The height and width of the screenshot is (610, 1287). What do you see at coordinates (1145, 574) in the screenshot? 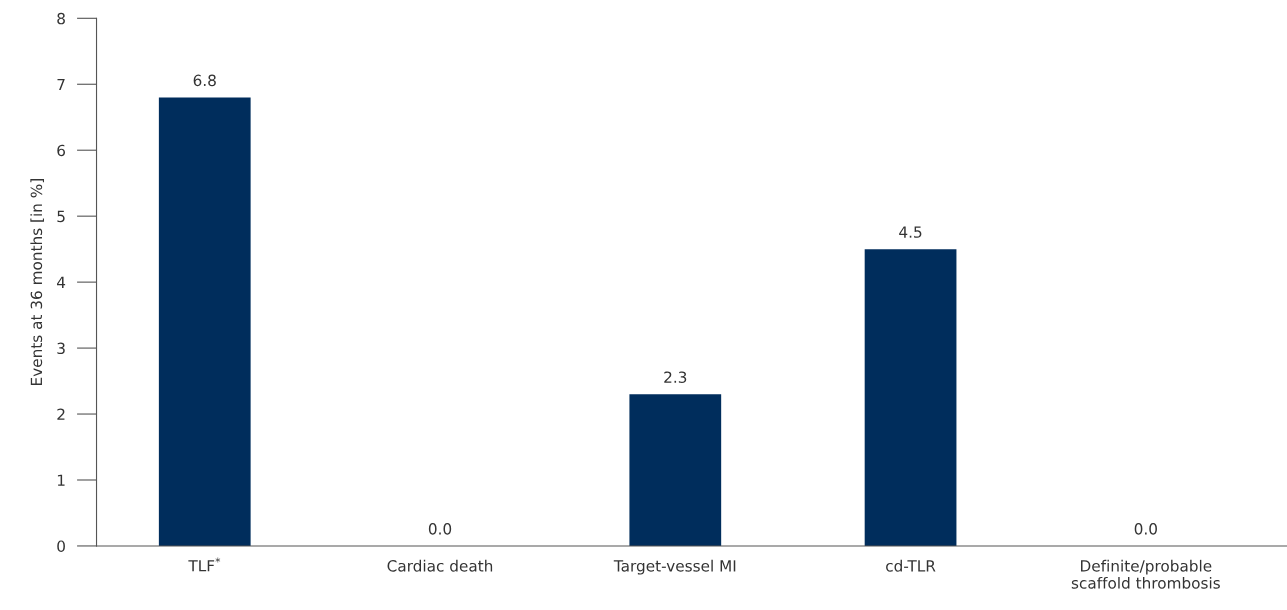
I see `x-tick-label: Definite/probable scaffold thrombosis` at bounding box center [1145, 574].